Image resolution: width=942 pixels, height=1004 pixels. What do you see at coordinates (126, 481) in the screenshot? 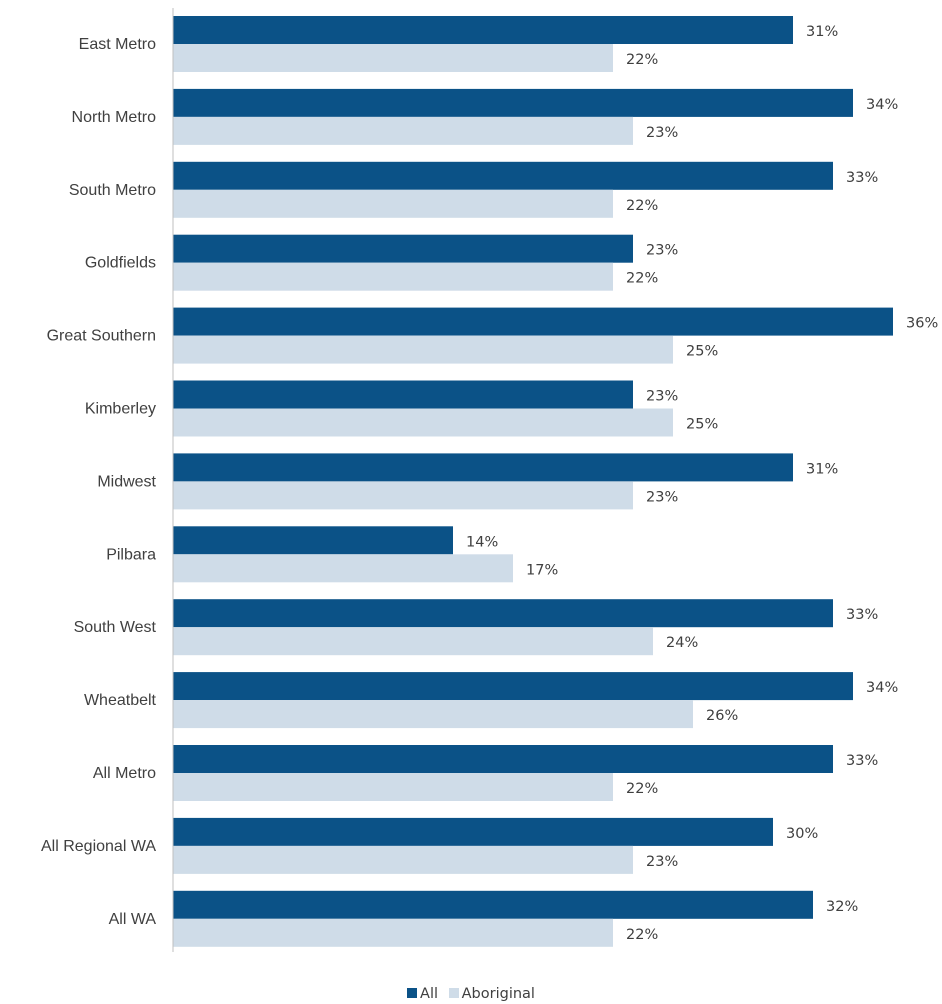
I see `category-label-midwest: Midwest` at bounding box center [126, 481].